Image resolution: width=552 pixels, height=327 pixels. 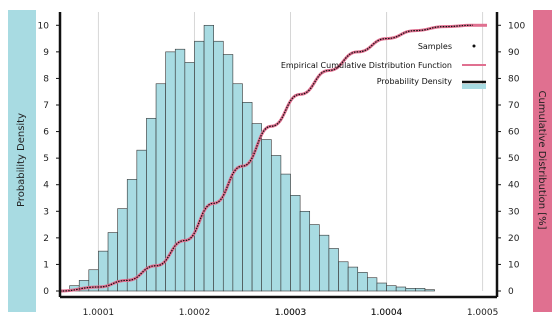 I want to click on left-tick-label: 6, so click(x=46, y=133).